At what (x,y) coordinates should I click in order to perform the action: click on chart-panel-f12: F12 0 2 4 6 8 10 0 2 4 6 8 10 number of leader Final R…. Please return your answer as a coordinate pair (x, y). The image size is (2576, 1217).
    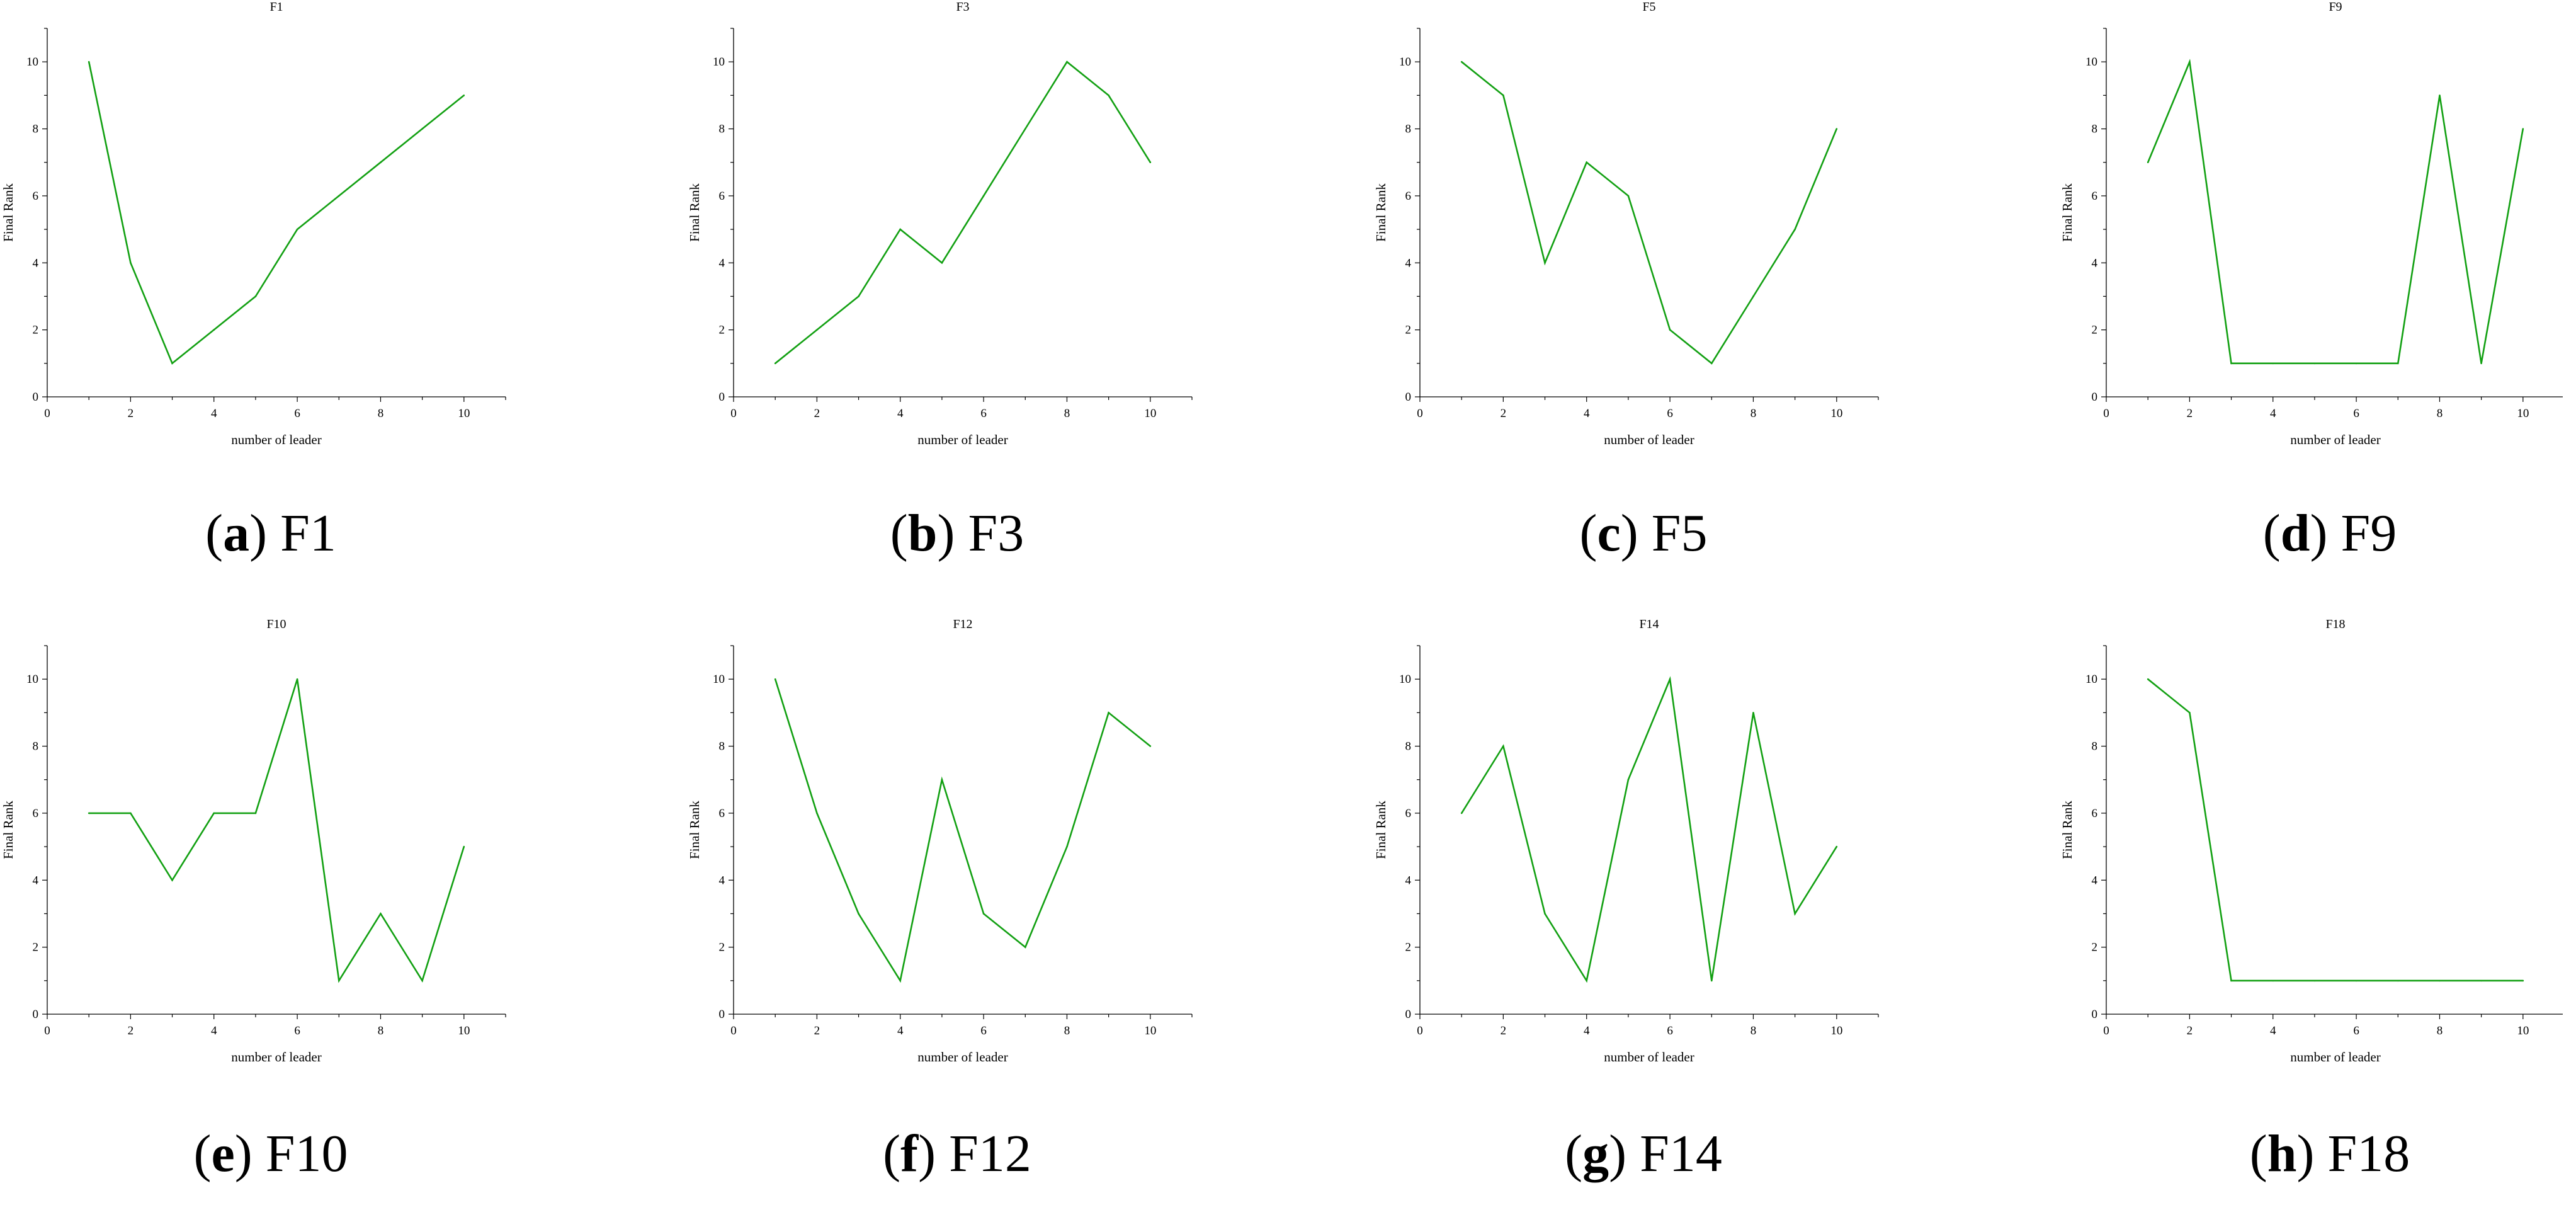
    Looking at the image, I should click on (1008, 917).